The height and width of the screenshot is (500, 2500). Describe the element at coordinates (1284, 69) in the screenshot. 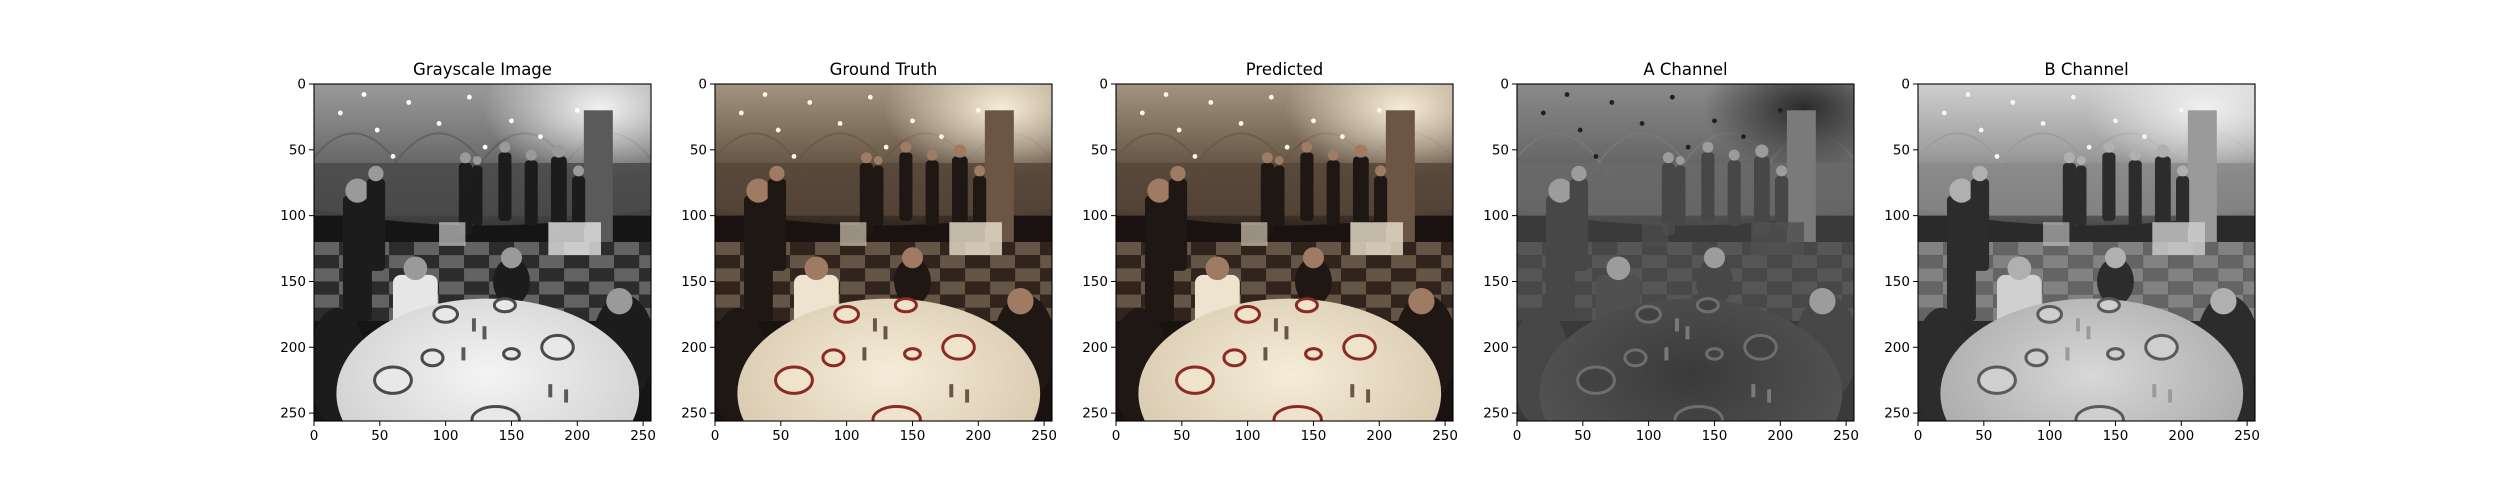

I see `panel-title: Predicted` at that location.